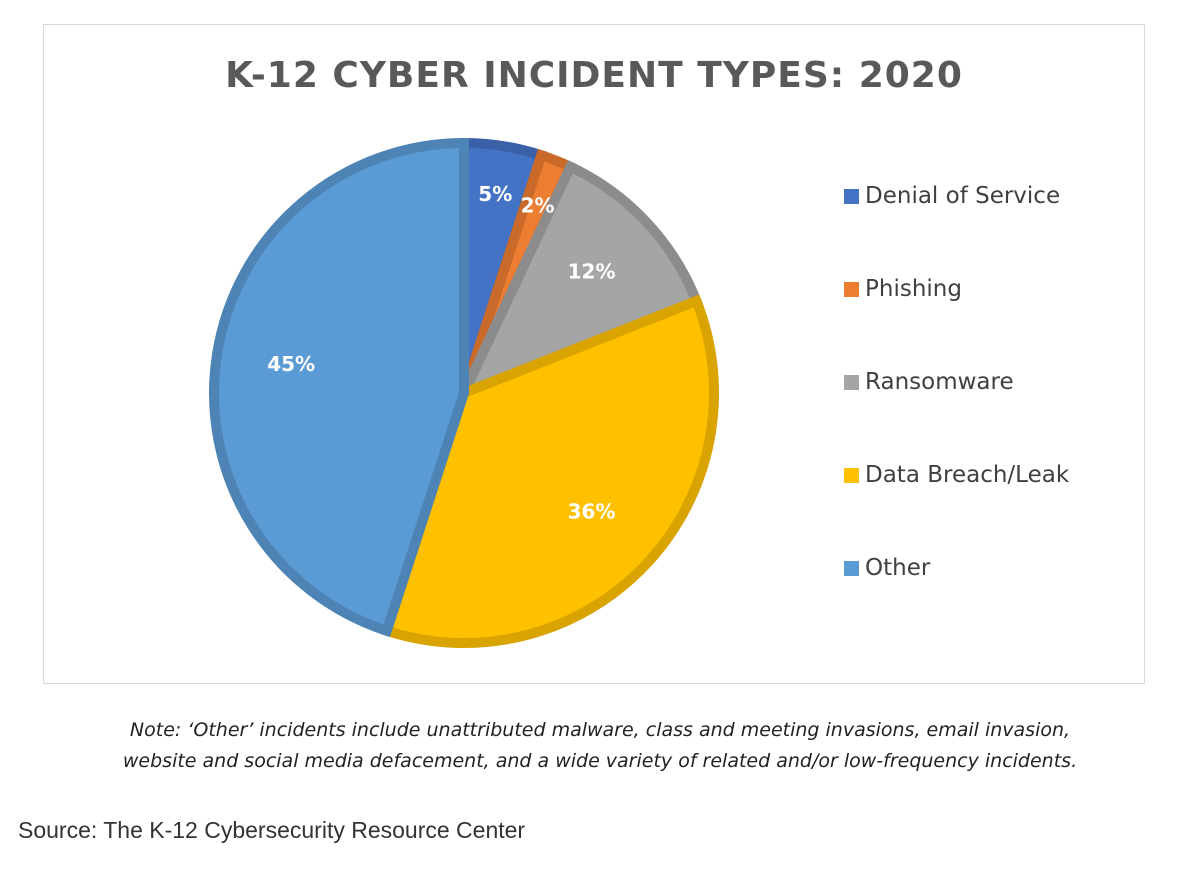 Image resolution: width=1200 pixels, height=869 pixels. I want to click on data-label-other: 45%, so click(291, 364).